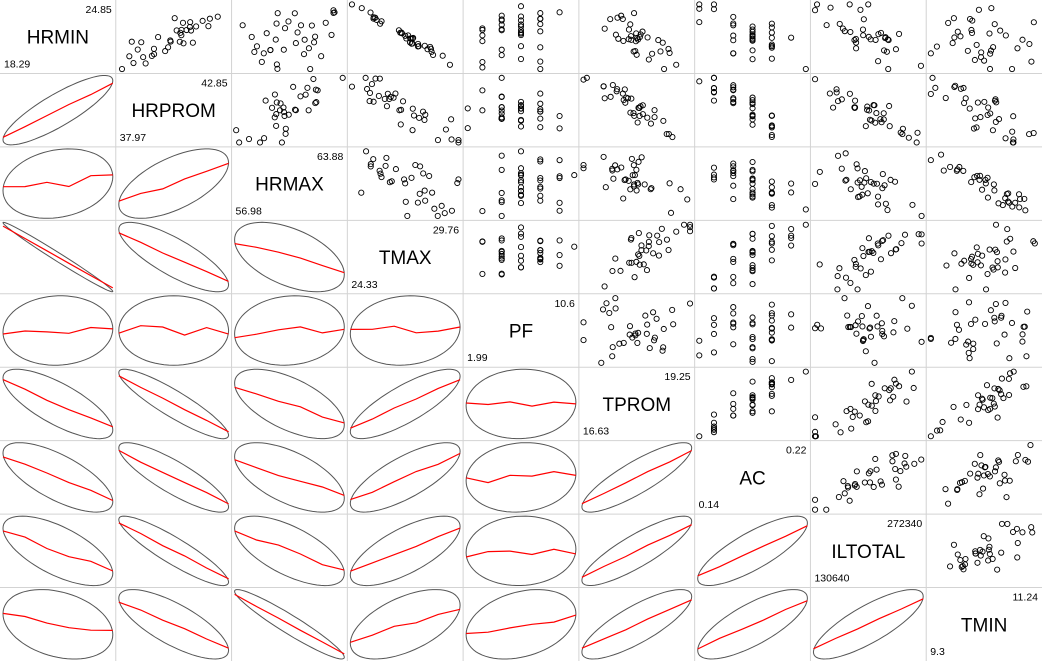 The width and height of the screenshot is (1042, 661). I want to click on correlation-ellipse-tmax-hrmin, so click(58, 257).